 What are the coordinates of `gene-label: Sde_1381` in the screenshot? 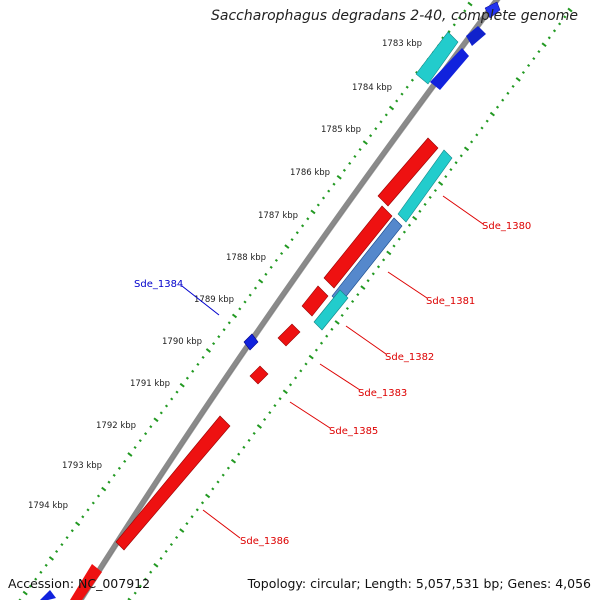 It's located at (450, 301).